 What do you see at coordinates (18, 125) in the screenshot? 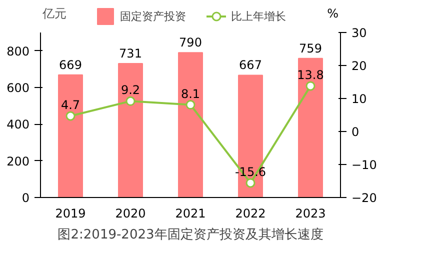
I see `y-tick-label: 400` at bounding box center [18, 125].